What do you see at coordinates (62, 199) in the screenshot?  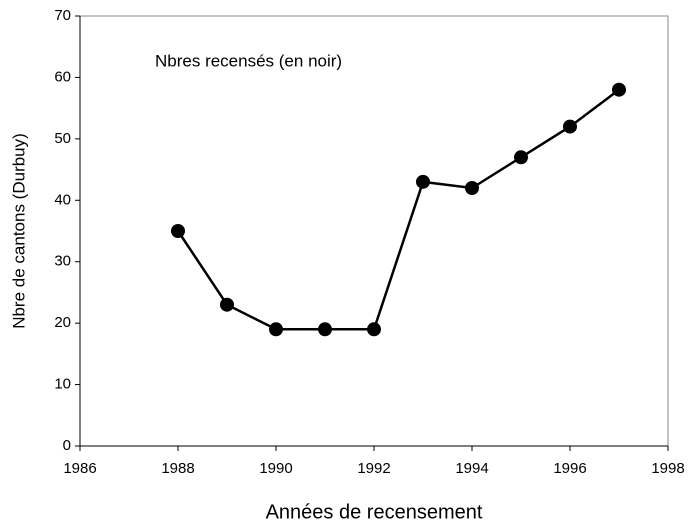 I see `y-tick-label: 40` at bounding box center [62, 199].